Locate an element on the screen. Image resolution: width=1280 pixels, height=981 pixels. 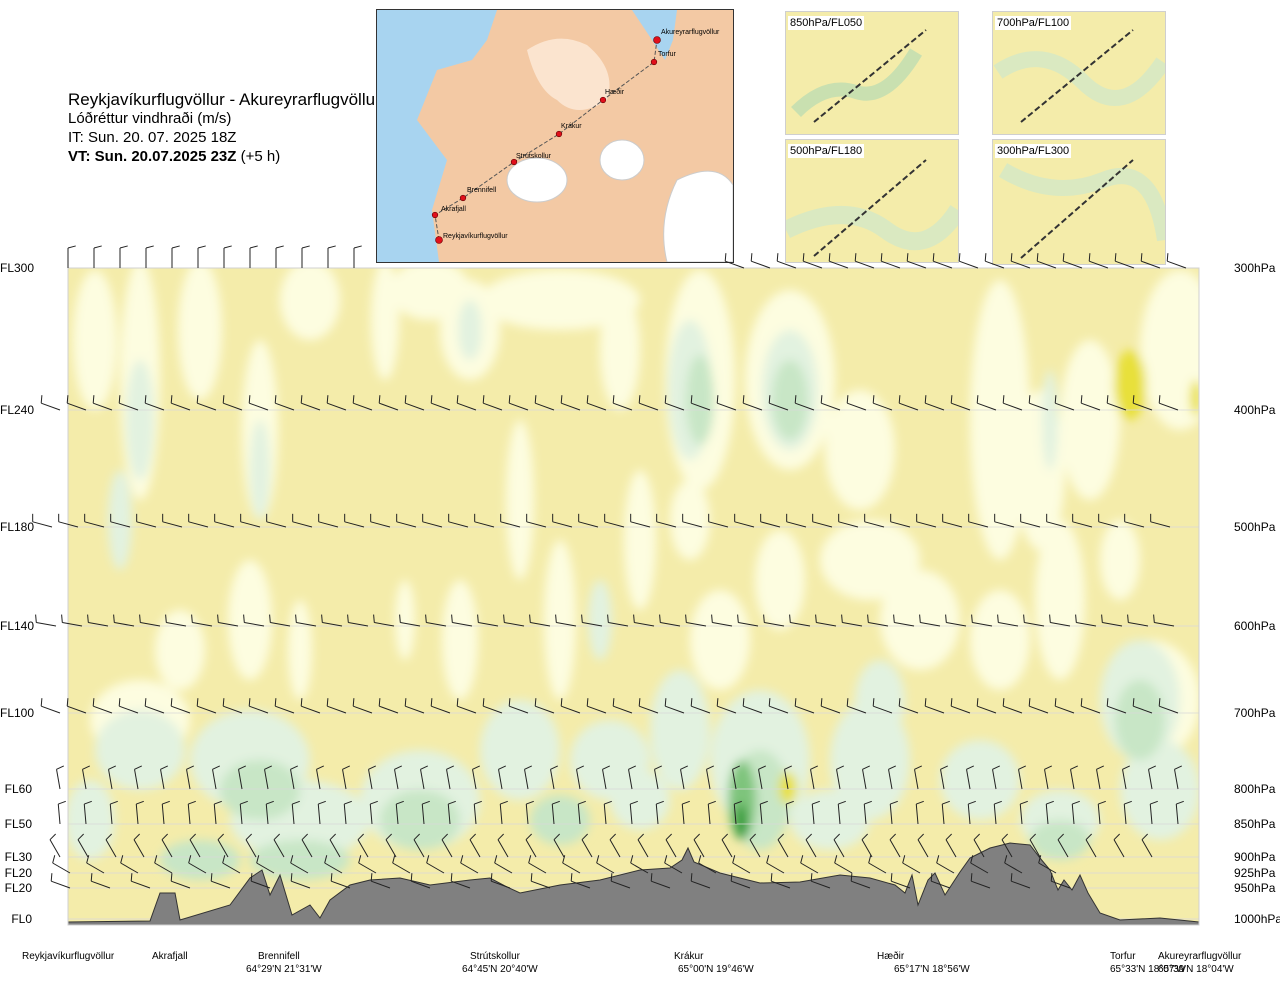
route-map-highland is located at coordinates (568, 74).